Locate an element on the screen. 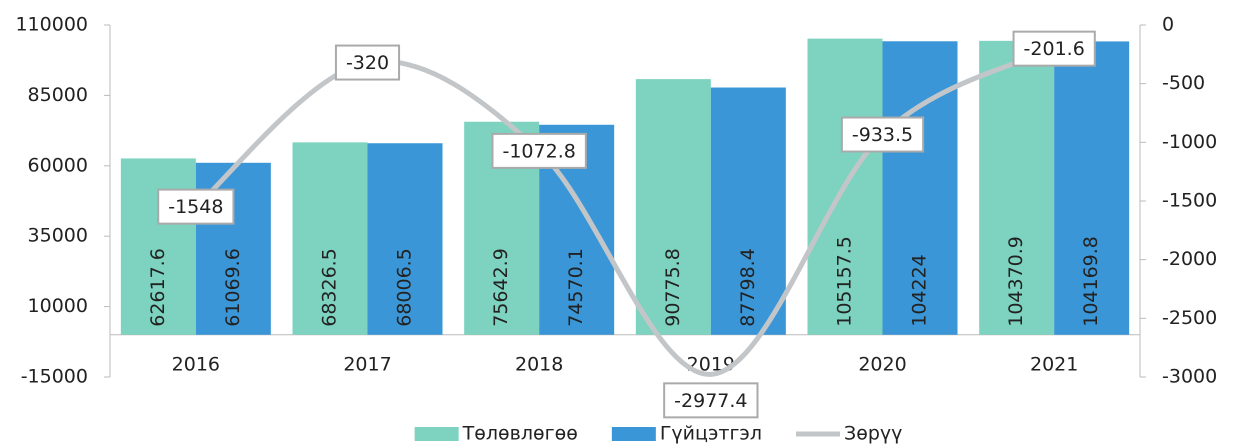 This screenshot has width=1237, height=445. x-tick-label: 2020 is located at coordinates (882, 365).